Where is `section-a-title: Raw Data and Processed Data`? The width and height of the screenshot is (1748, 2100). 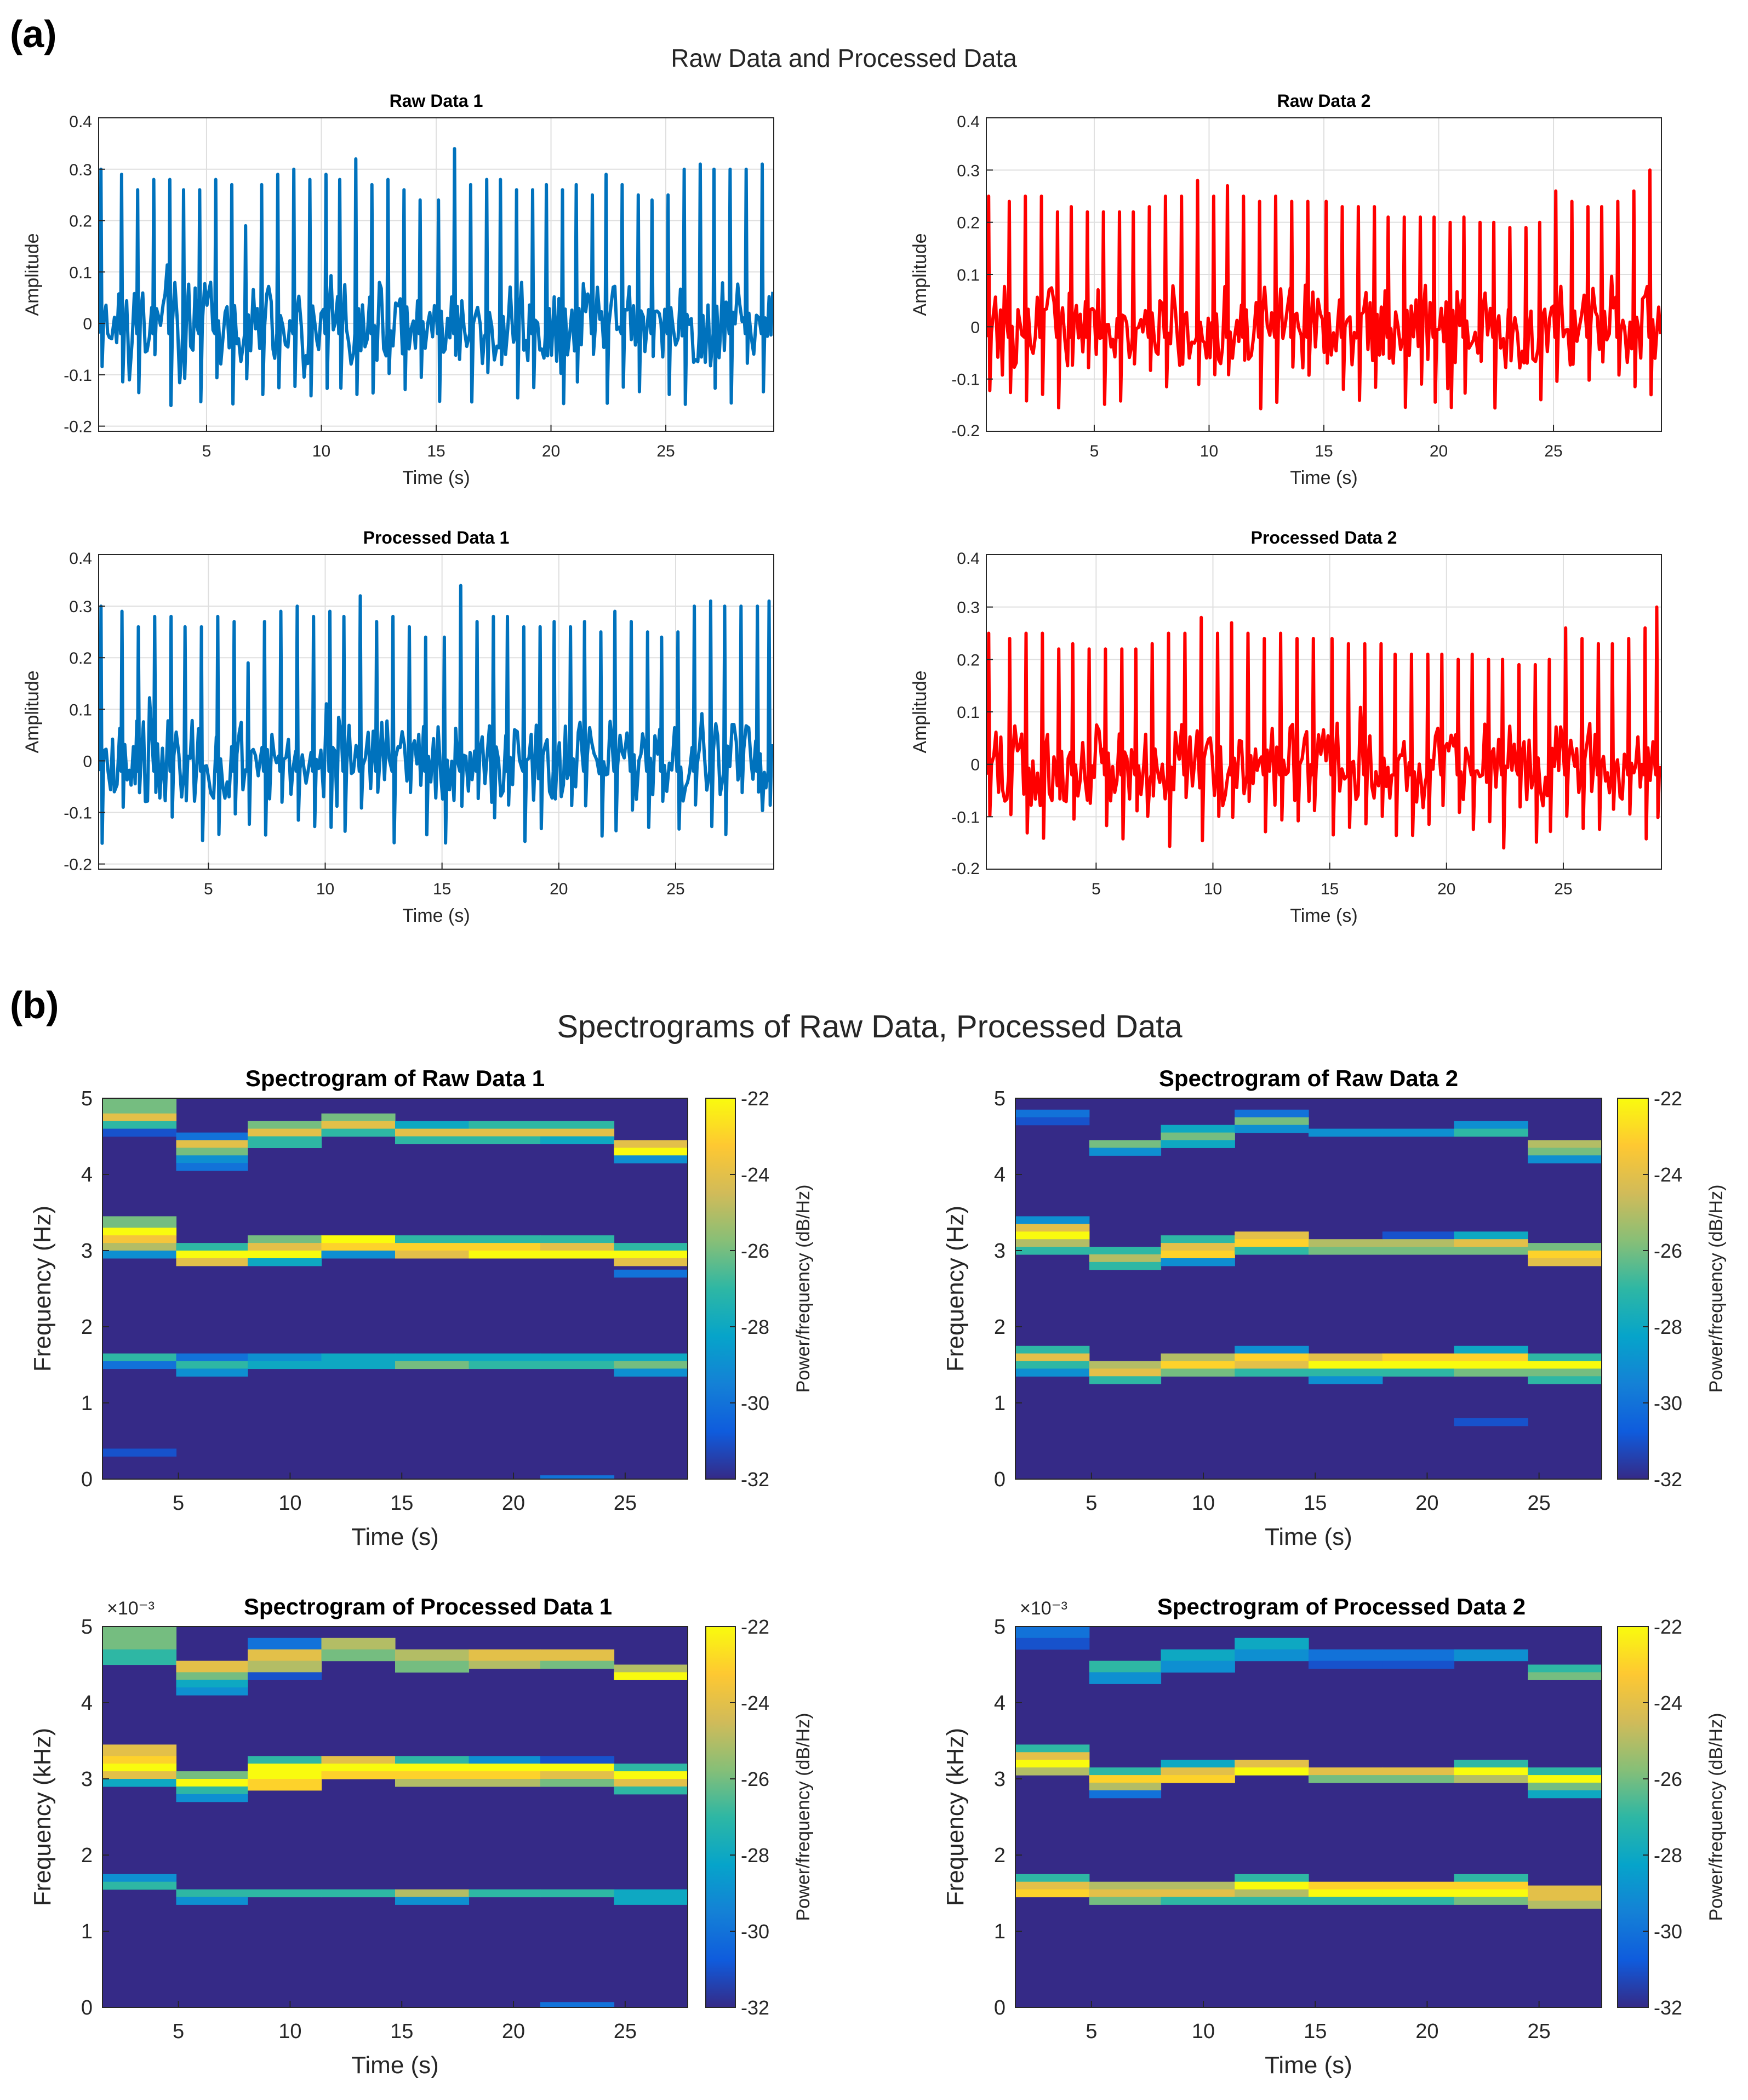
section-a-title: Raw Data and Processed Data is located at coordinates (844, 58).